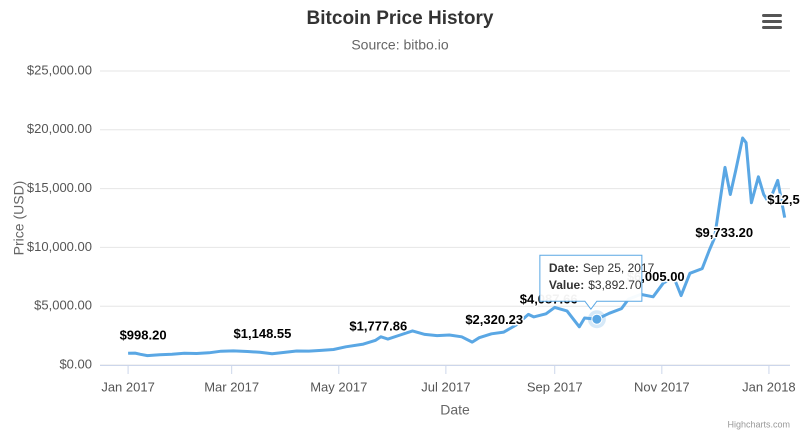  What do you see at coordinates (143, 335) in the screenshot?
I see `data-label: $998.20` at bounding box center [143, 335].